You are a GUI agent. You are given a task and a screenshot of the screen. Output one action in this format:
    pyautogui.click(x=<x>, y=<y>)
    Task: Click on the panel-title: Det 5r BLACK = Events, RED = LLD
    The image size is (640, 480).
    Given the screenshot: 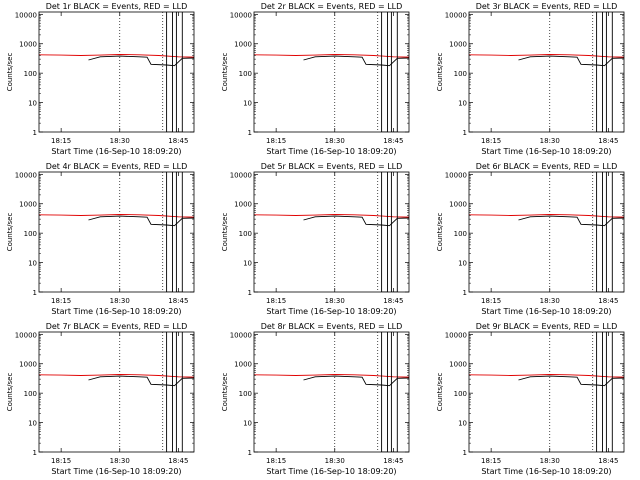 What is the action you would take?
    pyautogui.click(x=332, y=166)
    